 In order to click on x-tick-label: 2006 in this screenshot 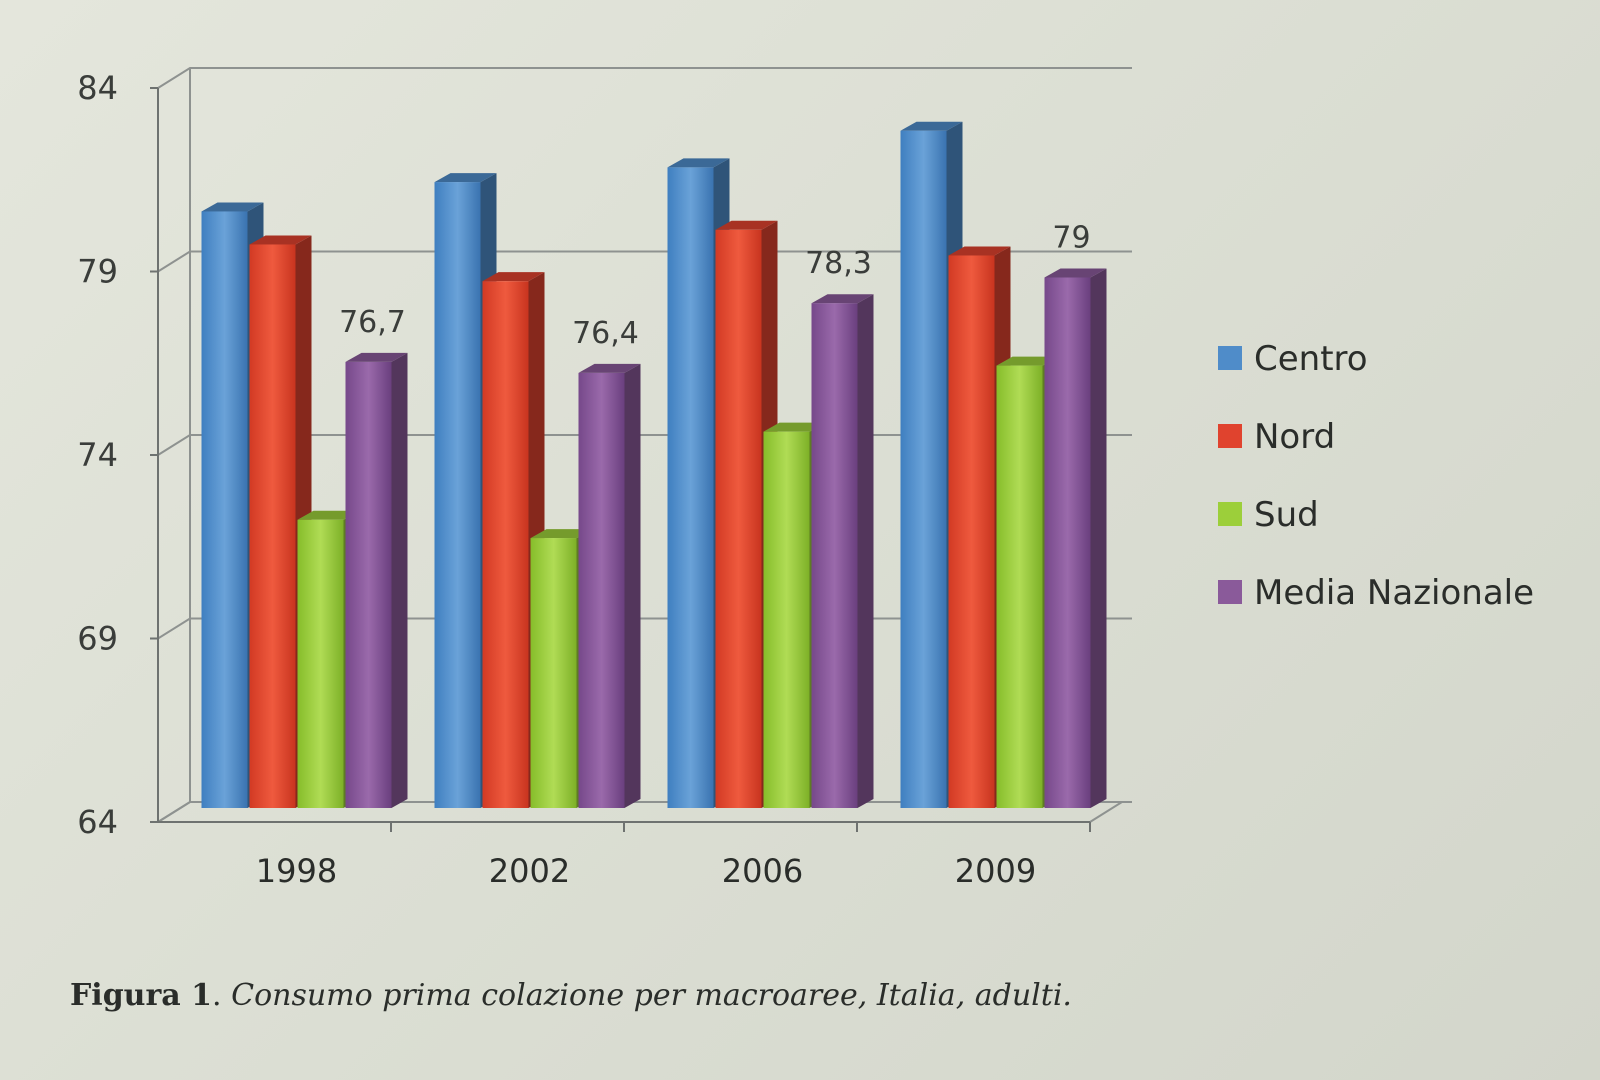, I will do `click(762, 871)`.